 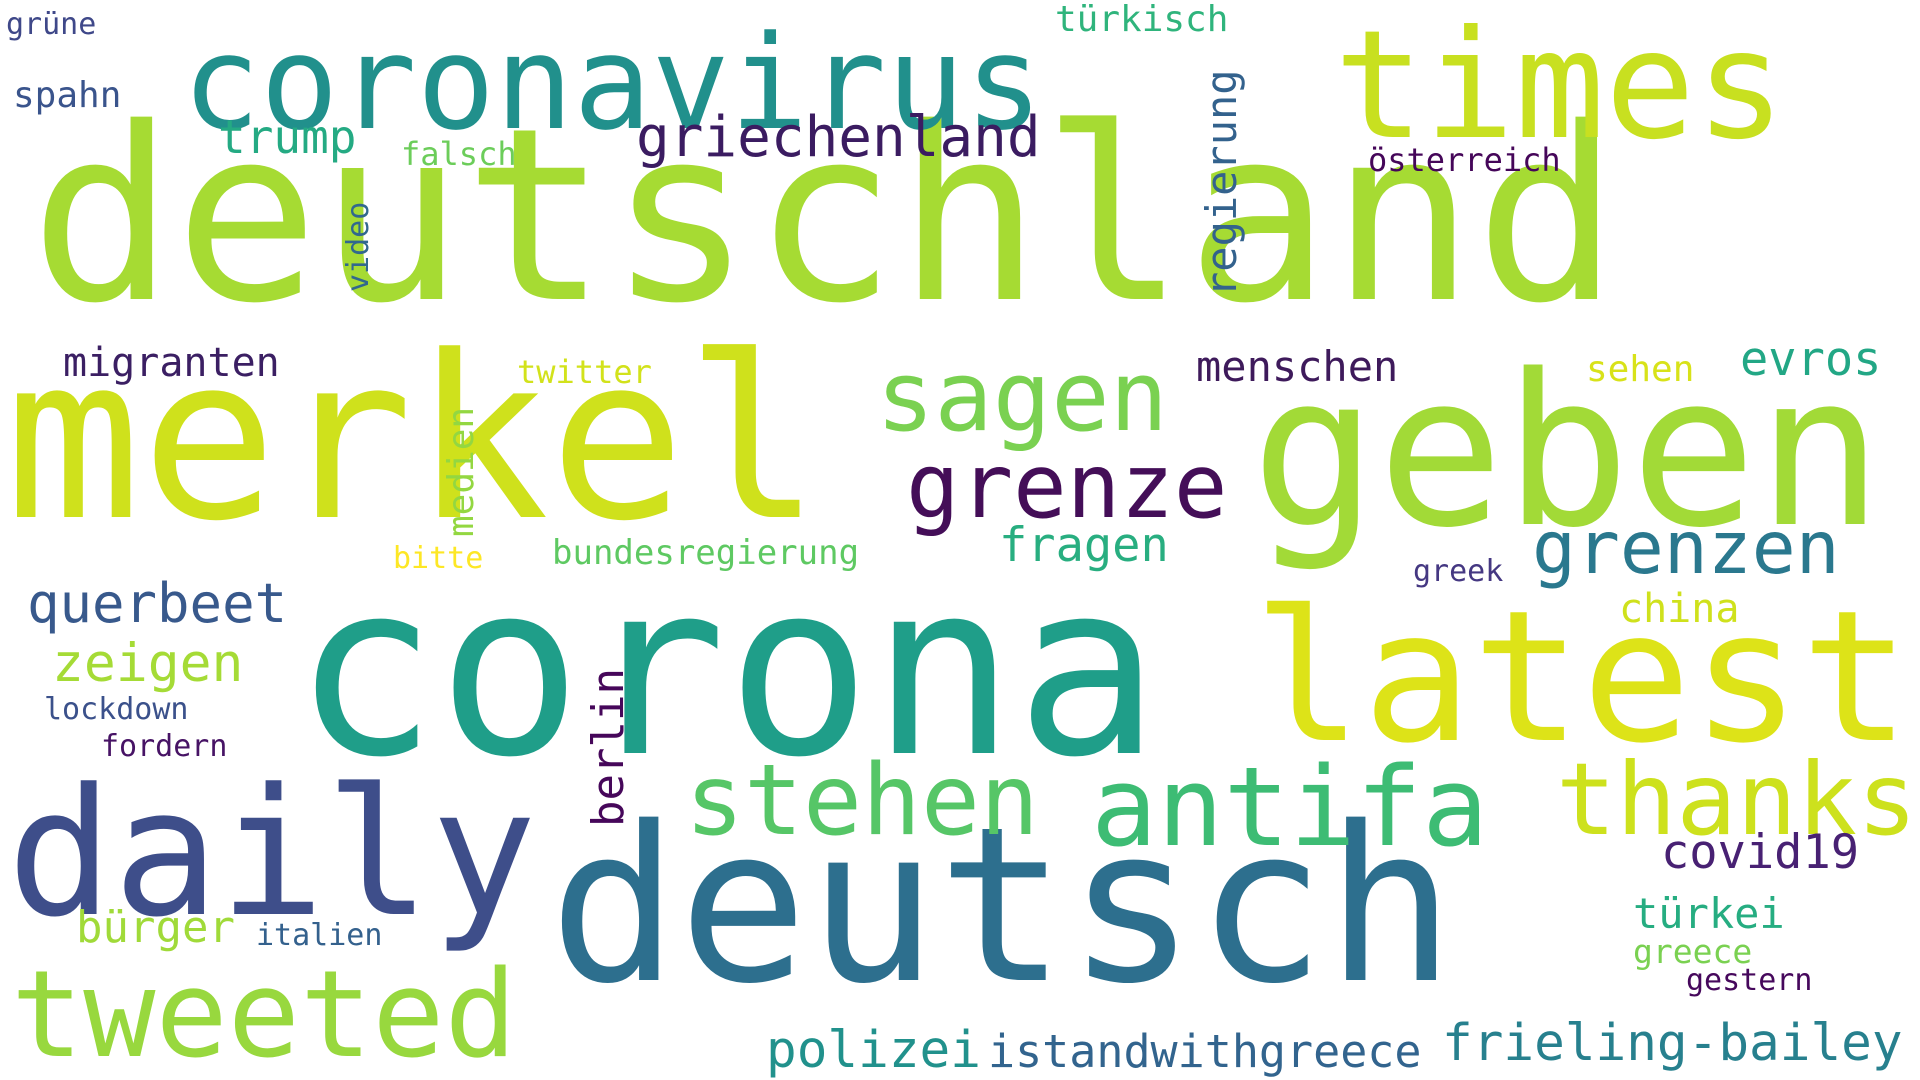 I want to click on word-tweeted: tweeted, so click(x=264, y=1013).